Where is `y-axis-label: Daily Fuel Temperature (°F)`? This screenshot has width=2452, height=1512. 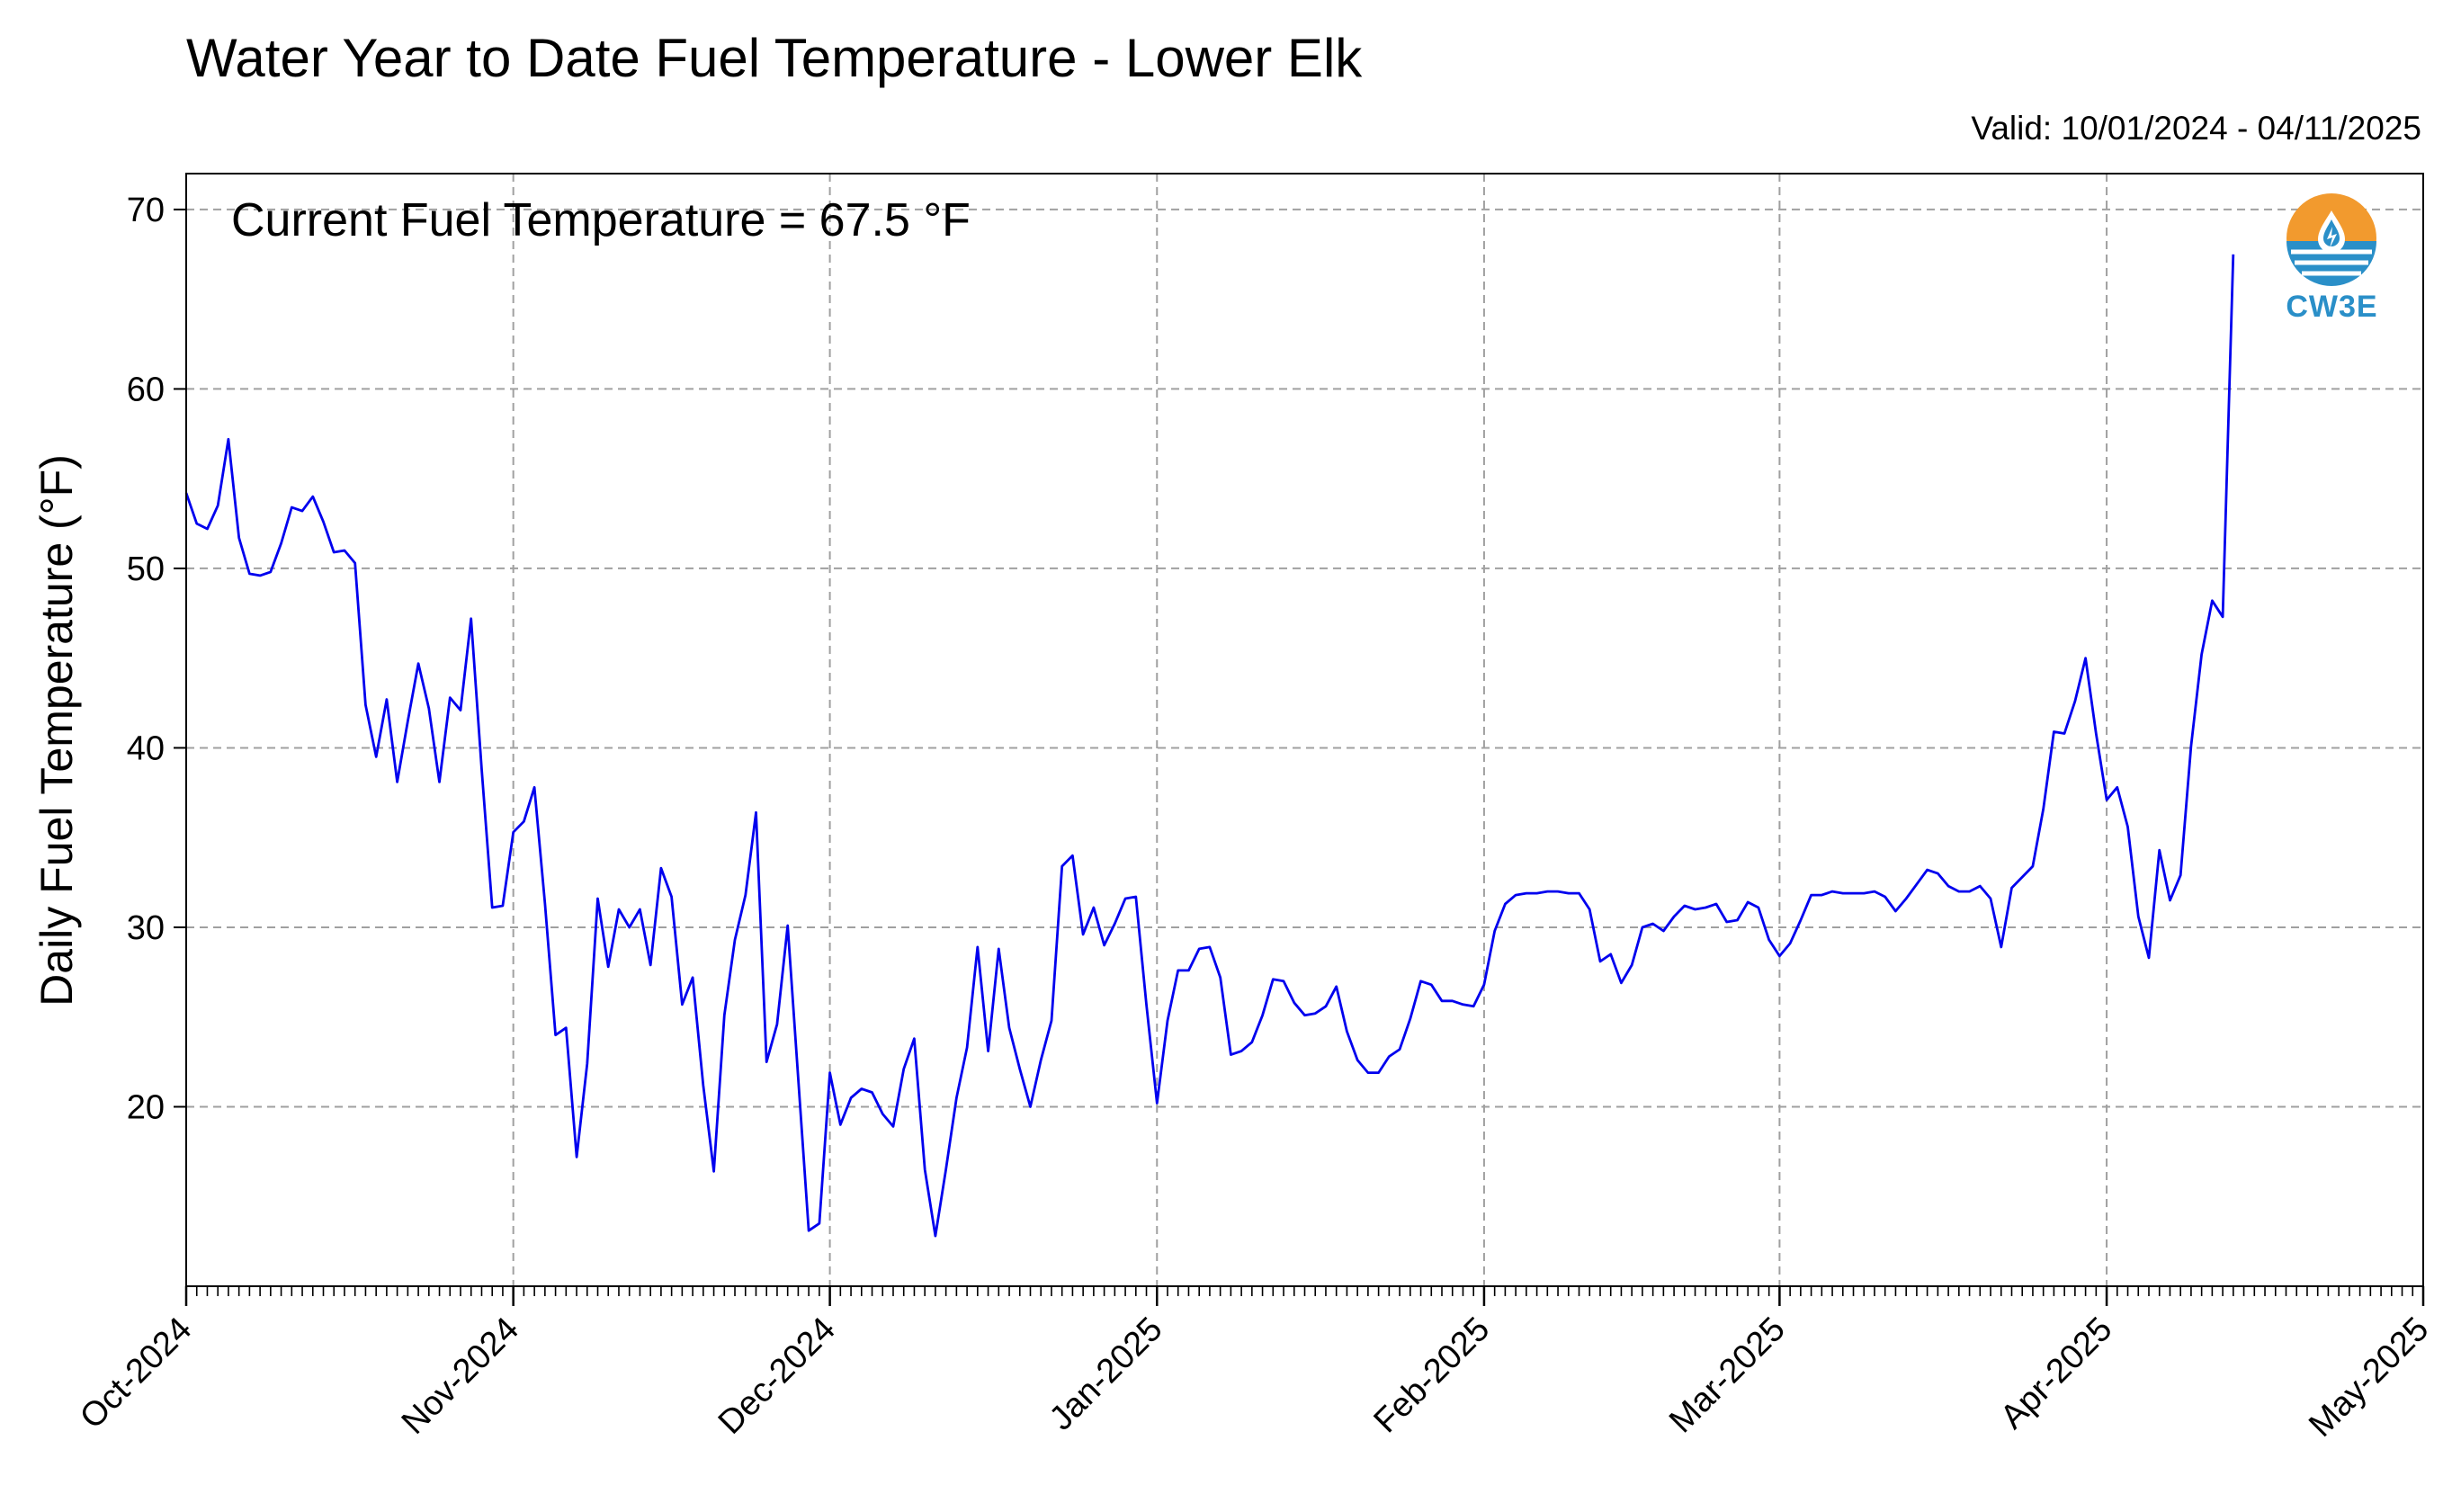
y-axis-label: Daily Fuel Temperature (°F) is located at coordinates (56, 730).